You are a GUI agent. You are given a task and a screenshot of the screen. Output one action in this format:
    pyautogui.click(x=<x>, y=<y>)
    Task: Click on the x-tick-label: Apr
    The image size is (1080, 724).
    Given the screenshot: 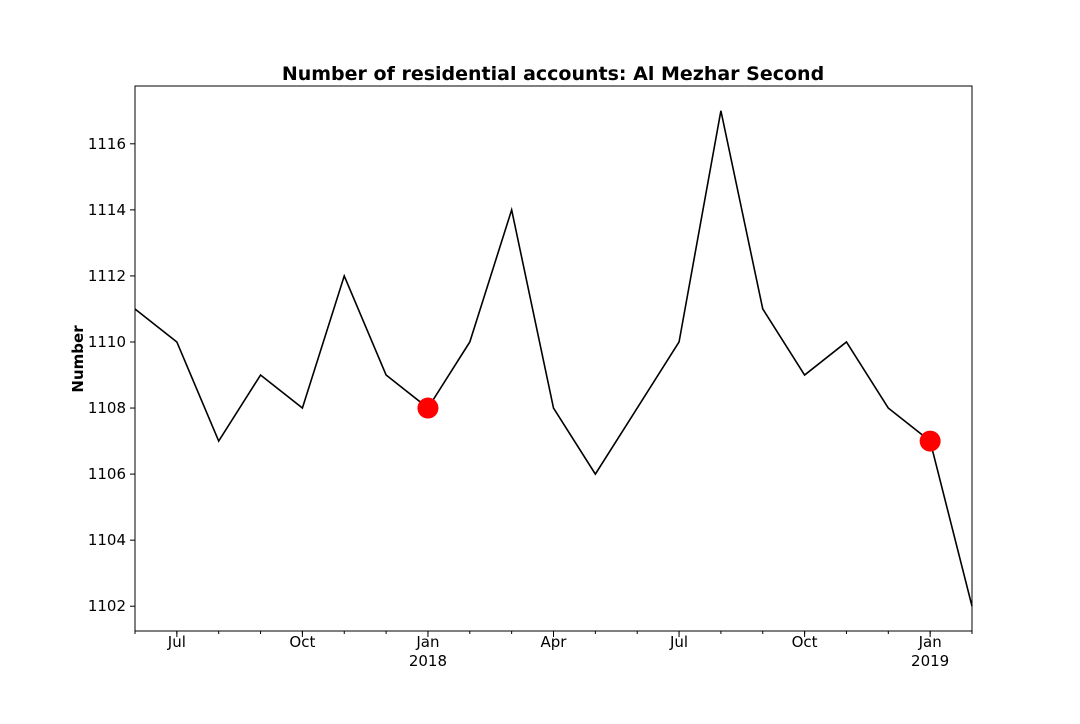 What is the action you would take?
    pyautogui.click(x=554, y=642)
    